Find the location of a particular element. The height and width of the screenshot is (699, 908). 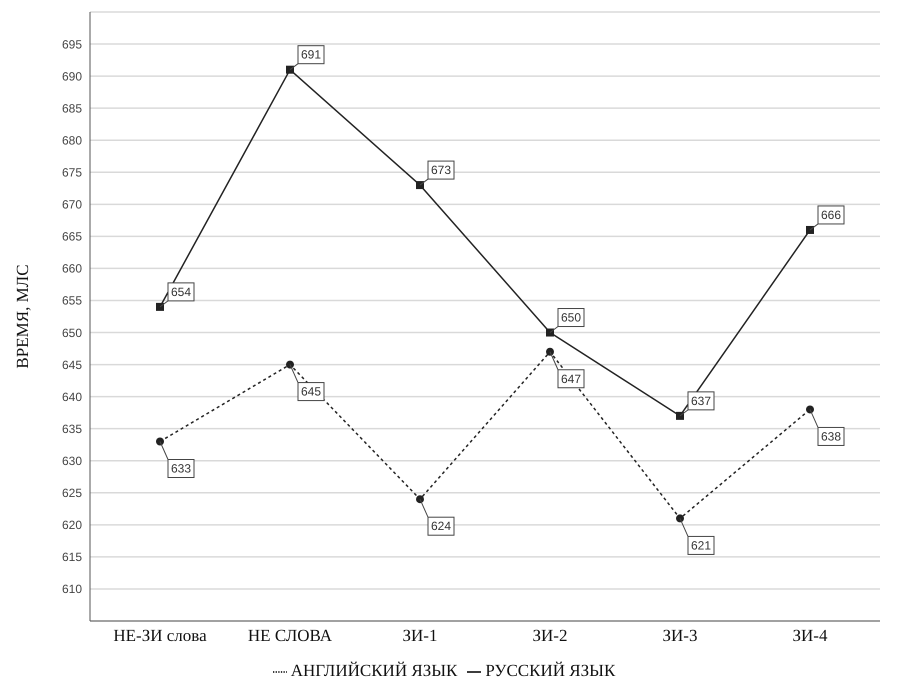

y-tick-label: 650 is located at coordinates (72, 333).